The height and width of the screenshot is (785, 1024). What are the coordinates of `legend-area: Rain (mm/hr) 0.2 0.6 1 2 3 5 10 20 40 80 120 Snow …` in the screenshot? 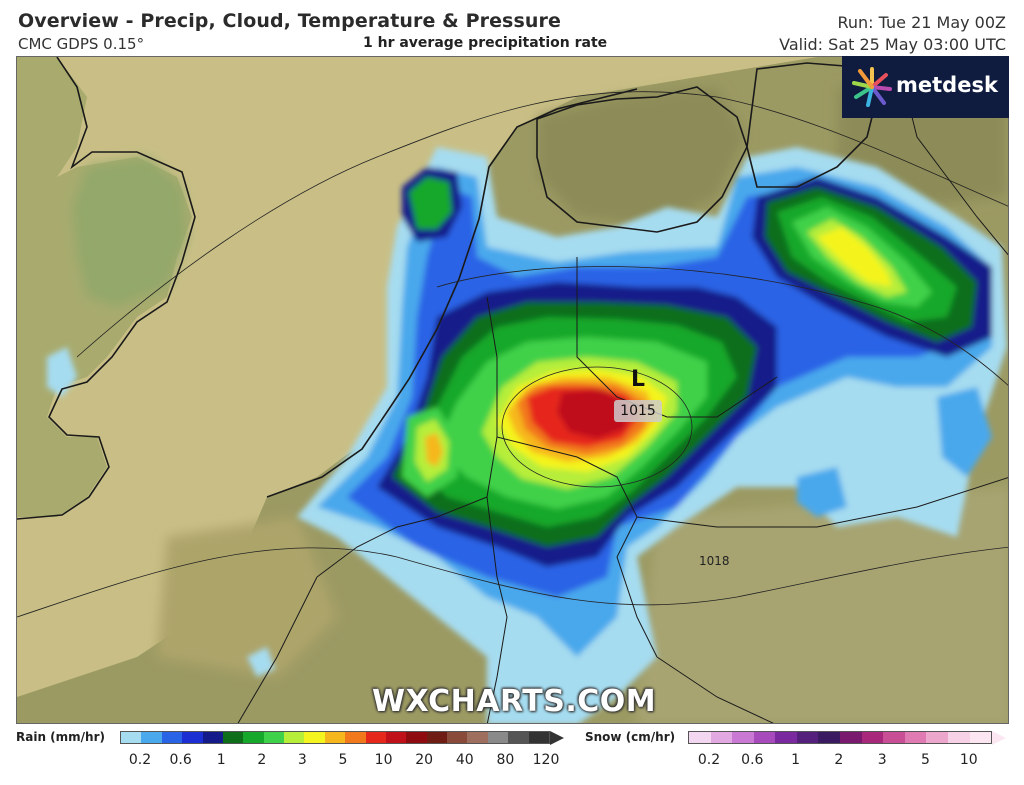 It's located at (512, 755).